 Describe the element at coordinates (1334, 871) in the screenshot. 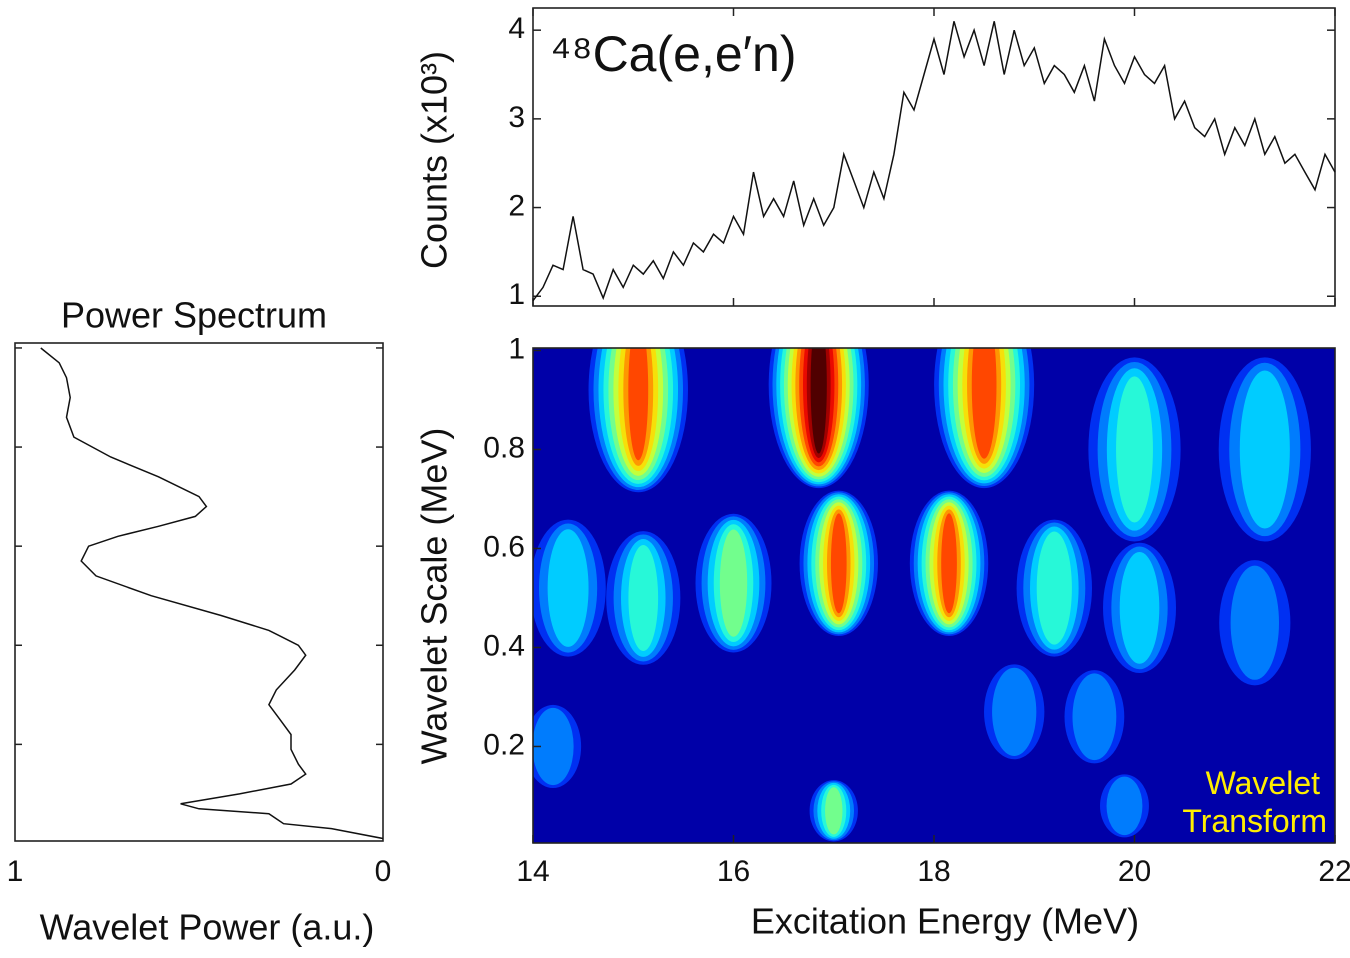

I see `x-tick-label: 22` at that location.